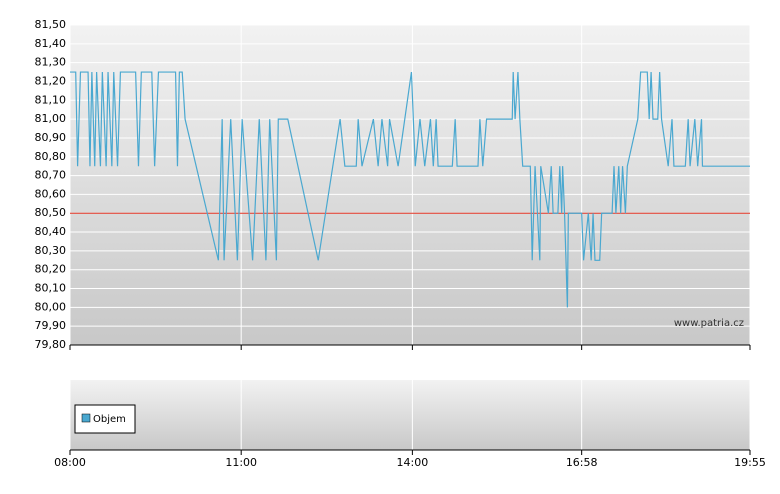 This screenshot has height=494, width=780. I want to click on y-tick-label: 80,50, so click(51, 212).